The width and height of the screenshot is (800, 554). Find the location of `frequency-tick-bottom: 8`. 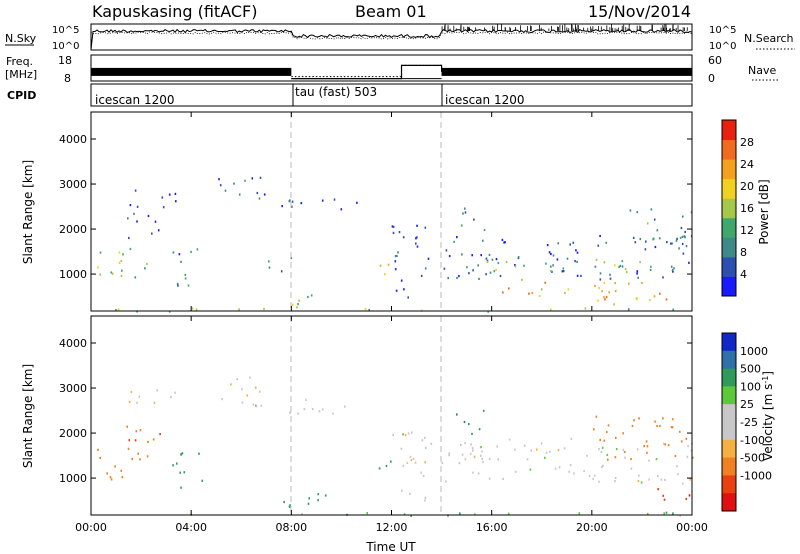

frequency-tick-bottom: 8 is located at coordinates (67, 78).